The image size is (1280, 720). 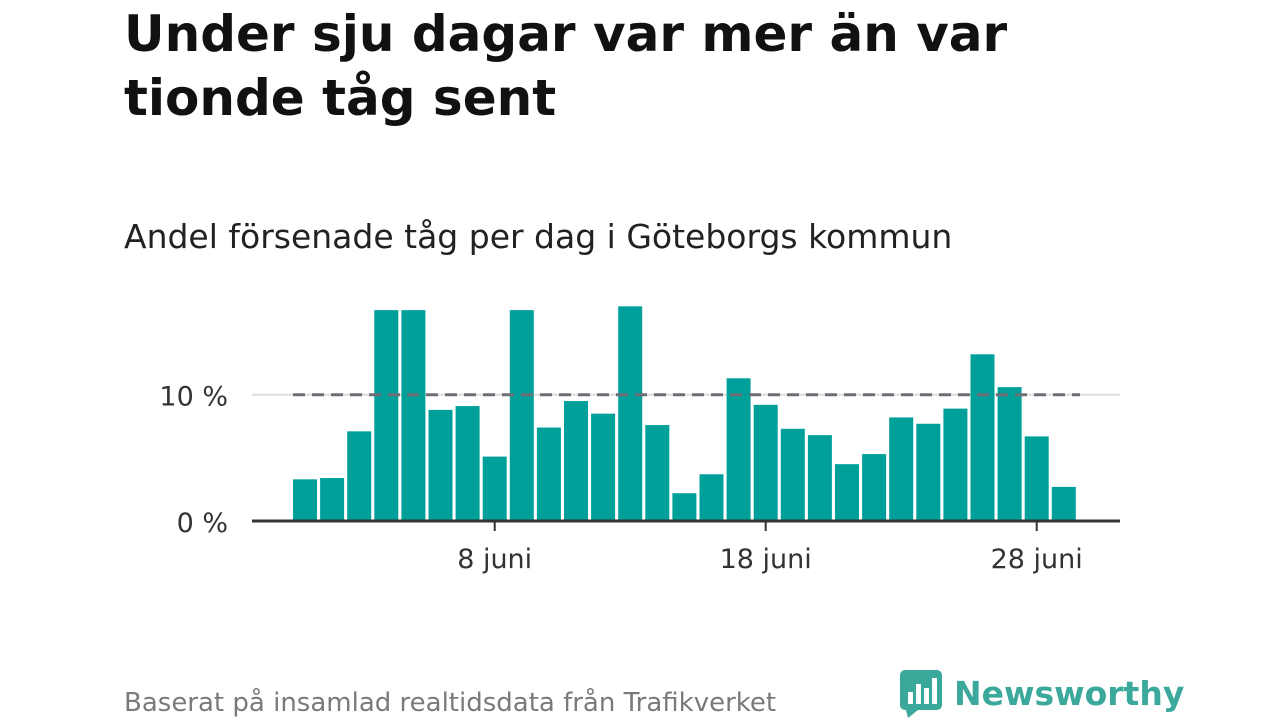 I want to click on newsworthy-logo-text: Newsworthy, so click(x=1069, y=693).